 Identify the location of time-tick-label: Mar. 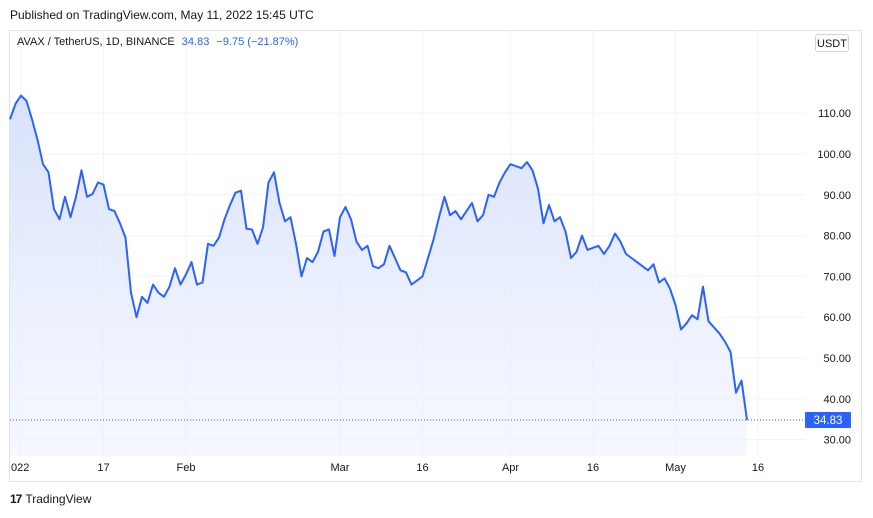
(340, 468).